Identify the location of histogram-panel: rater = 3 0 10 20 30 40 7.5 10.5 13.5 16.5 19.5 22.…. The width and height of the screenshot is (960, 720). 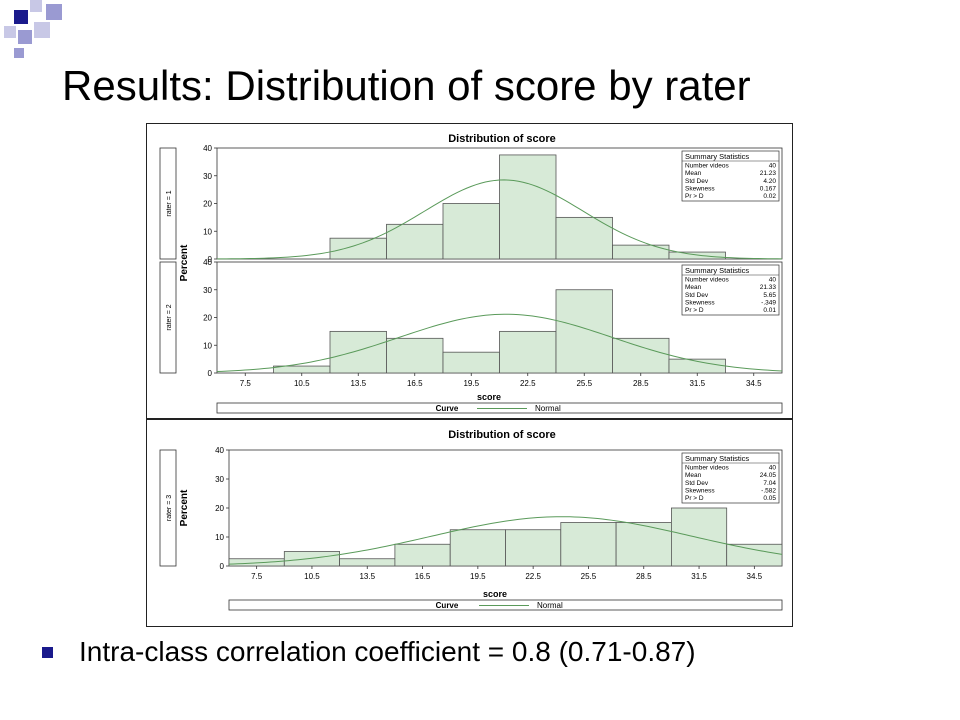
(471, 513).